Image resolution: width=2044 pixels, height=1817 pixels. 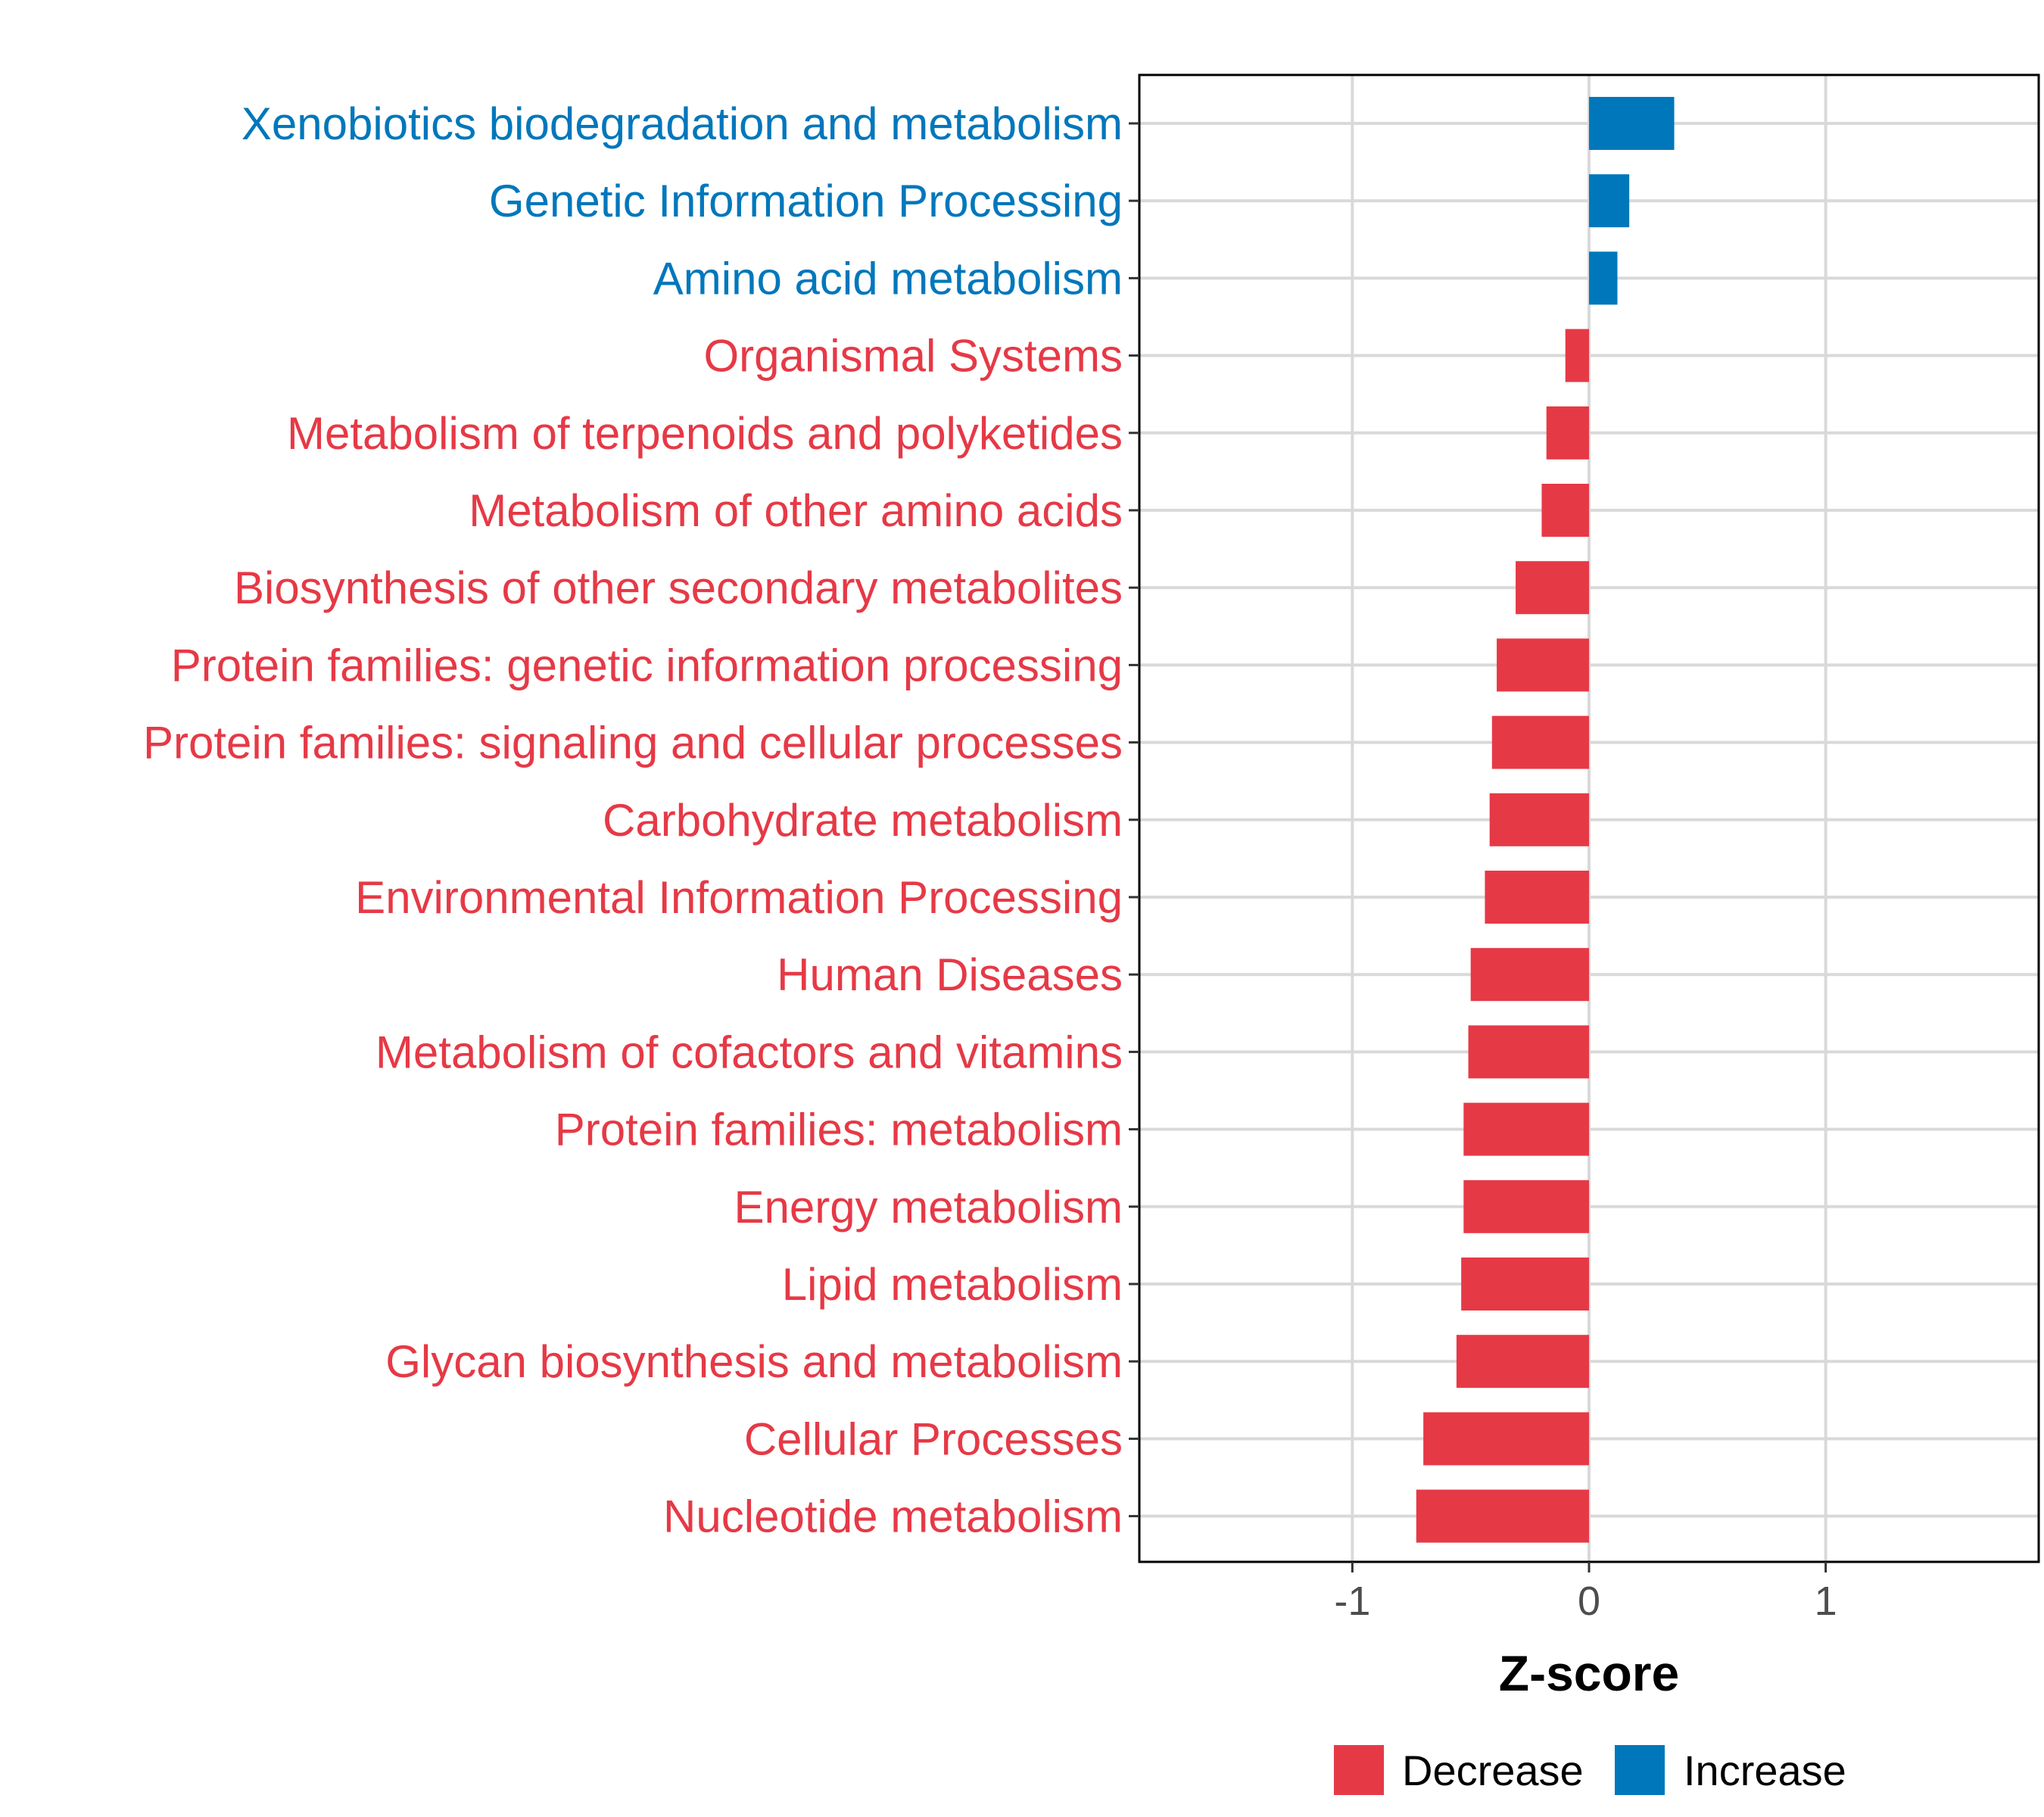 I want to click on legend-swatch-decrease, so click(x=1359, y=1770).